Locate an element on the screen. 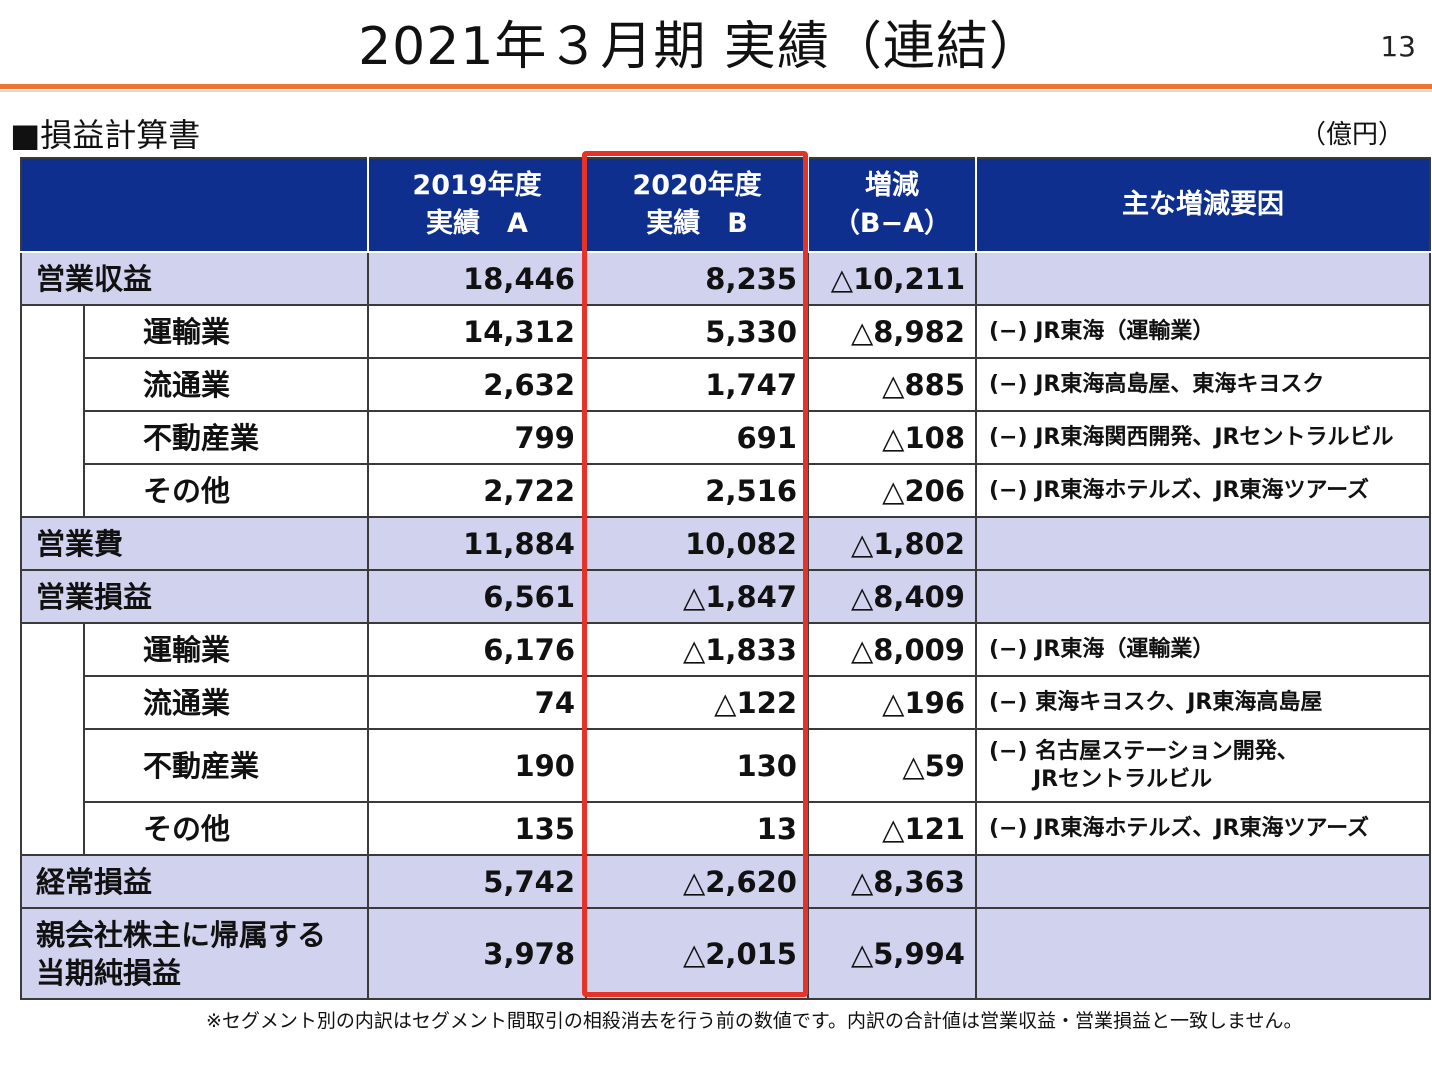 This screenshot has height=1078, width=1432. table-row-revenue-real-estate: 不動産業 799 691 △108 (−) JR東海関西開発、JRセントラルビル is located at coordinates (726, 437).